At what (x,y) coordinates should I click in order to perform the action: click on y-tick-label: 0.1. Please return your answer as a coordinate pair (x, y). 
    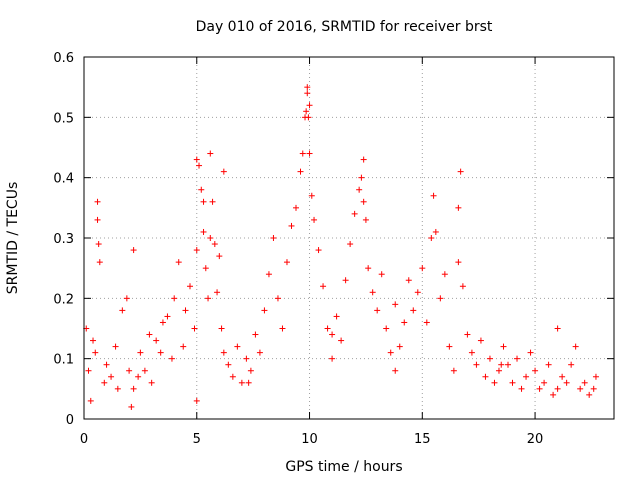
    Looking at the image, I should click on (63, 360).